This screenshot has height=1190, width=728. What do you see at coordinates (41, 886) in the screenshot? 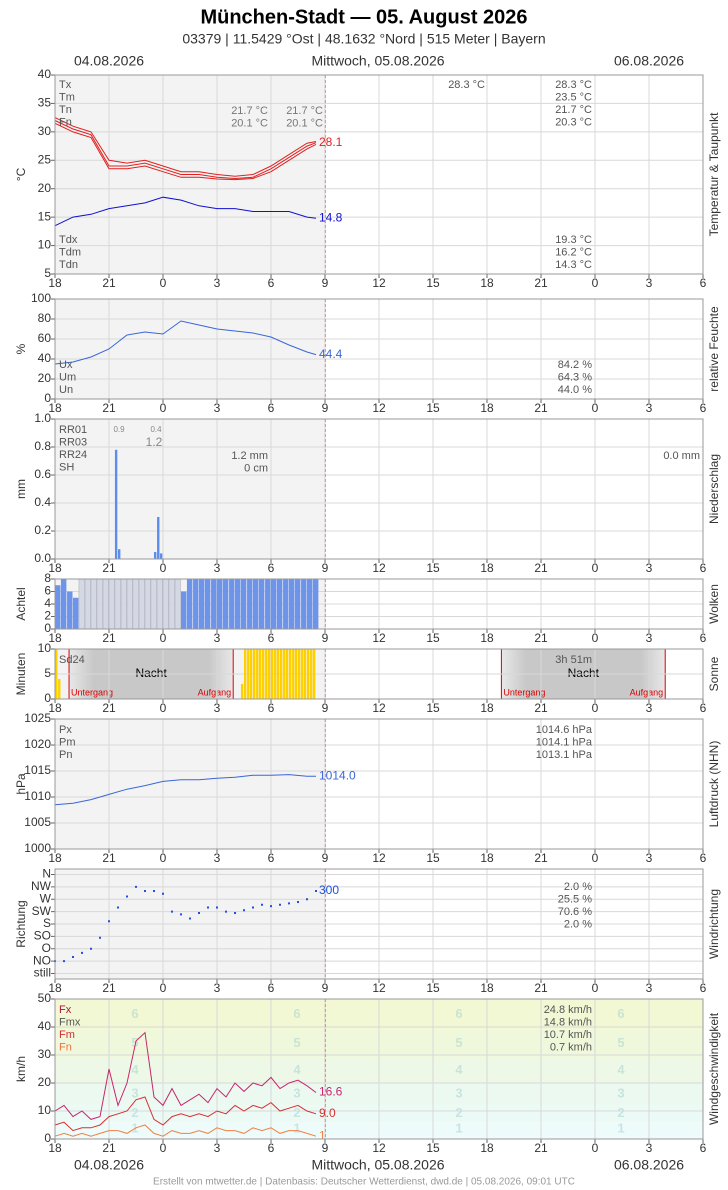
I see `y-tick-label: NW` at bounding box center [41, 886].